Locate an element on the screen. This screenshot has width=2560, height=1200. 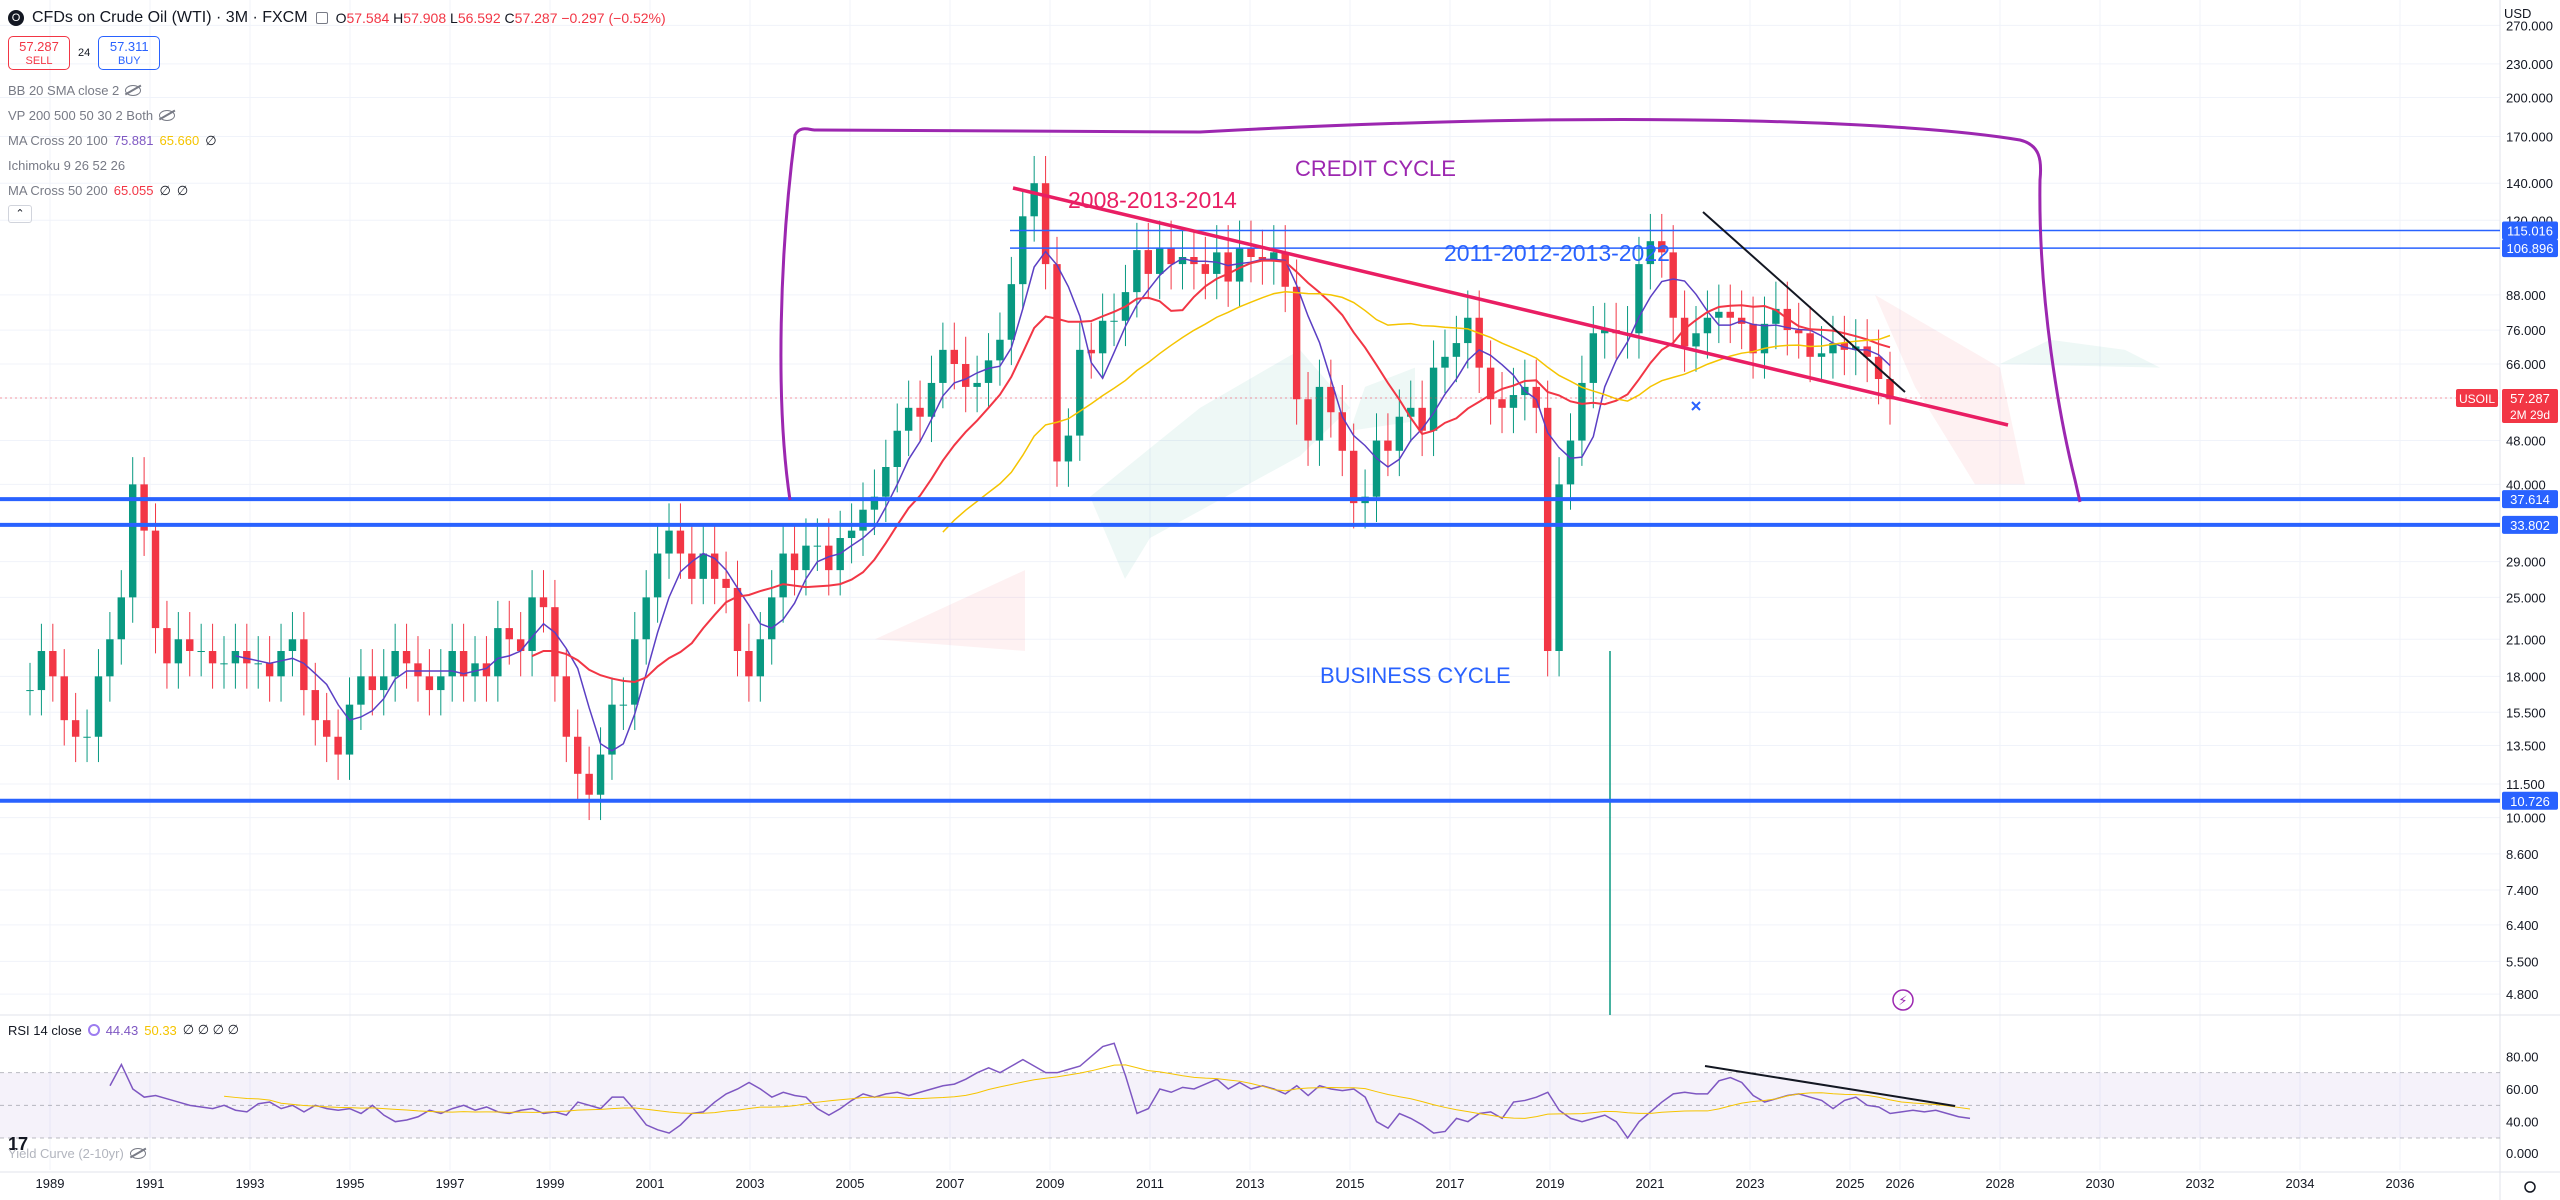
lightning-glyph: ⚡ is located at coordinates (1902, 1001).